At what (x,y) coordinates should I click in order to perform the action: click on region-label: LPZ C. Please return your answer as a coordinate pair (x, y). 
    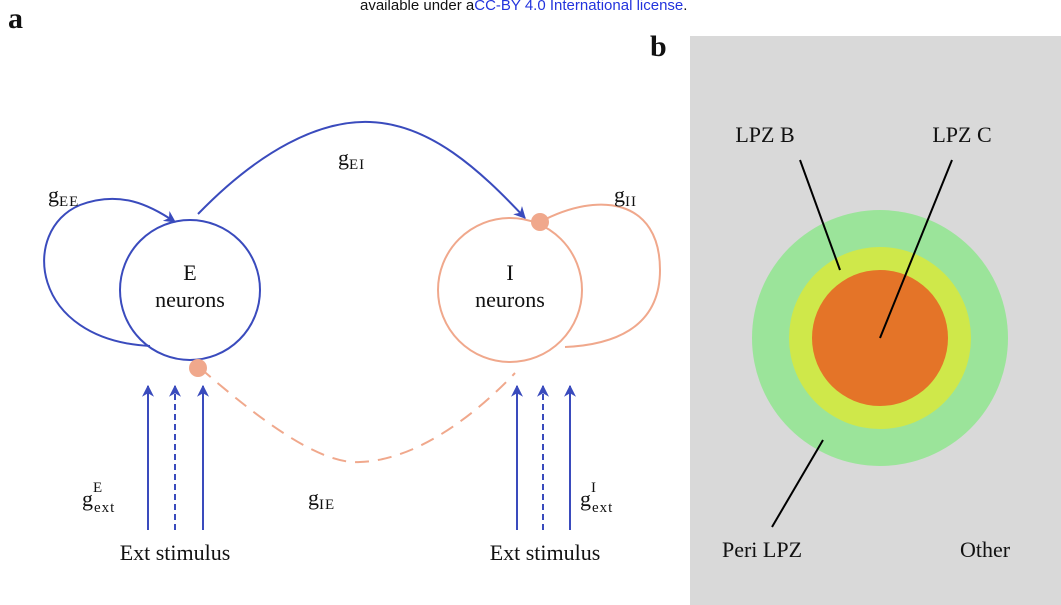
    Looking at the image, I should click on (961, 134).